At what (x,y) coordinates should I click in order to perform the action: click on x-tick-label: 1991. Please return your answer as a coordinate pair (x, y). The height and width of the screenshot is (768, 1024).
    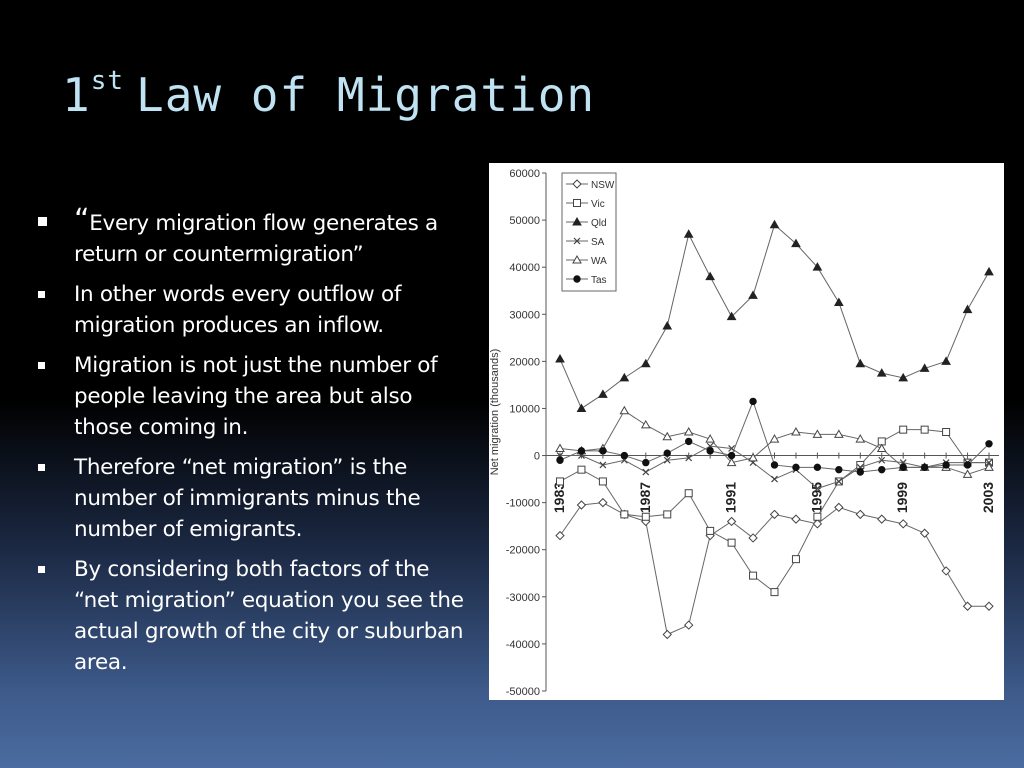
    Looking at the image, I should click on (731, 497).